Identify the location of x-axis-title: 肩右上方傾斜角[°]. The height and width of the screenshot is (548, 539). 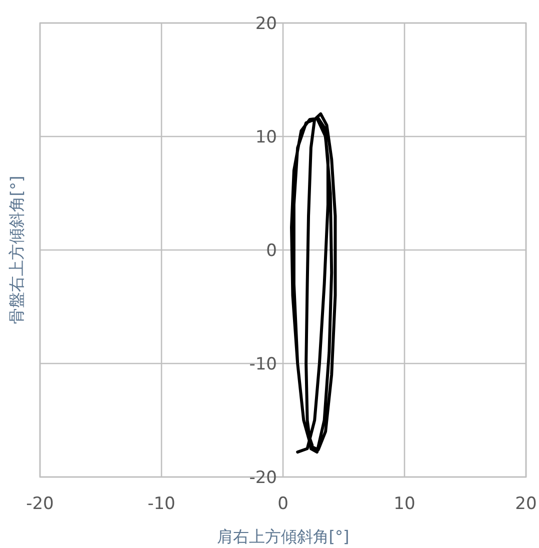
(283, 536).